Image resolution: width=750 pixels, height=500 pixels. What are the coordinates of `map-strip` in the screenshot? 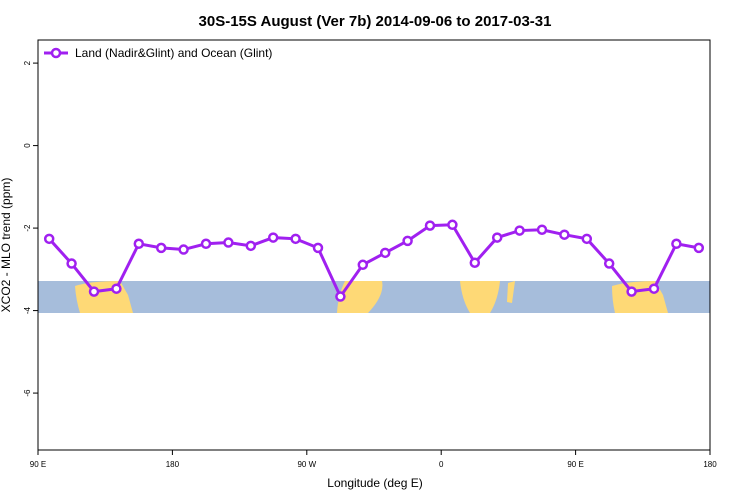 It's located at (374, 297).